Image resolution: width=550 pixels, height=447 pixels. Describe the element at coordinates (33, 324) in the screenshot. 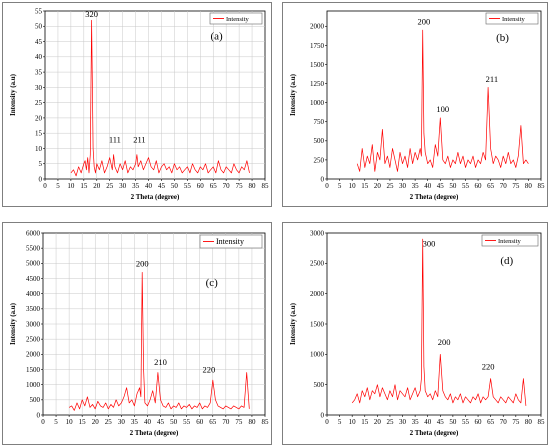

I see `y-tick-label: 3000` at that location.